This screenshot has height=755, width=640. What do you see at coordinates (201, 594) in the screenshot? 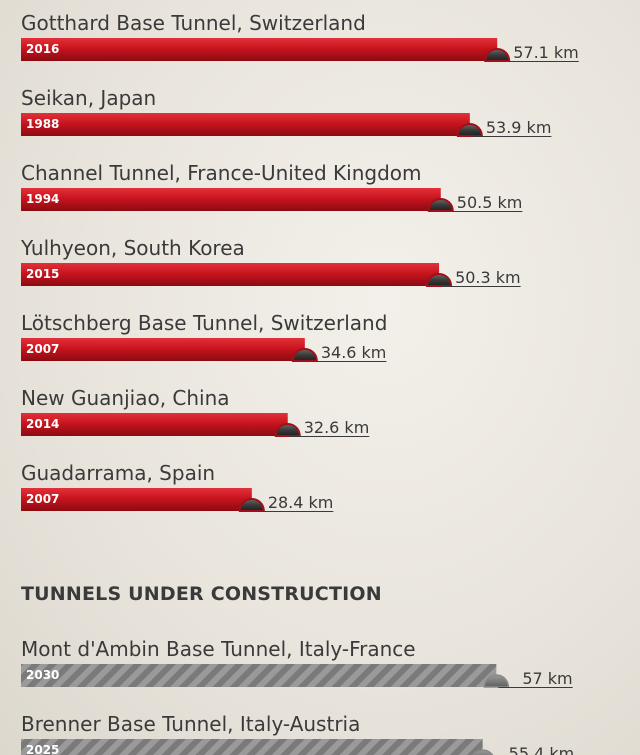
I see `section-heading: TUNNELS UNDER CONSTRUCTION` at bounding box center [201, 594].